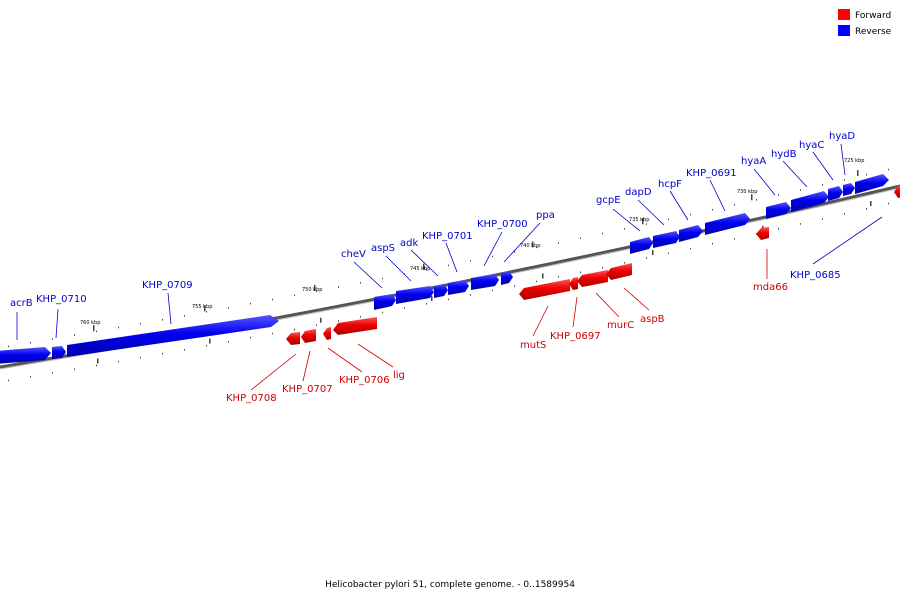 Image resolution: width=900 pixels, height=605 pixels. I want to click on gene-aspS, so click(415, 295).